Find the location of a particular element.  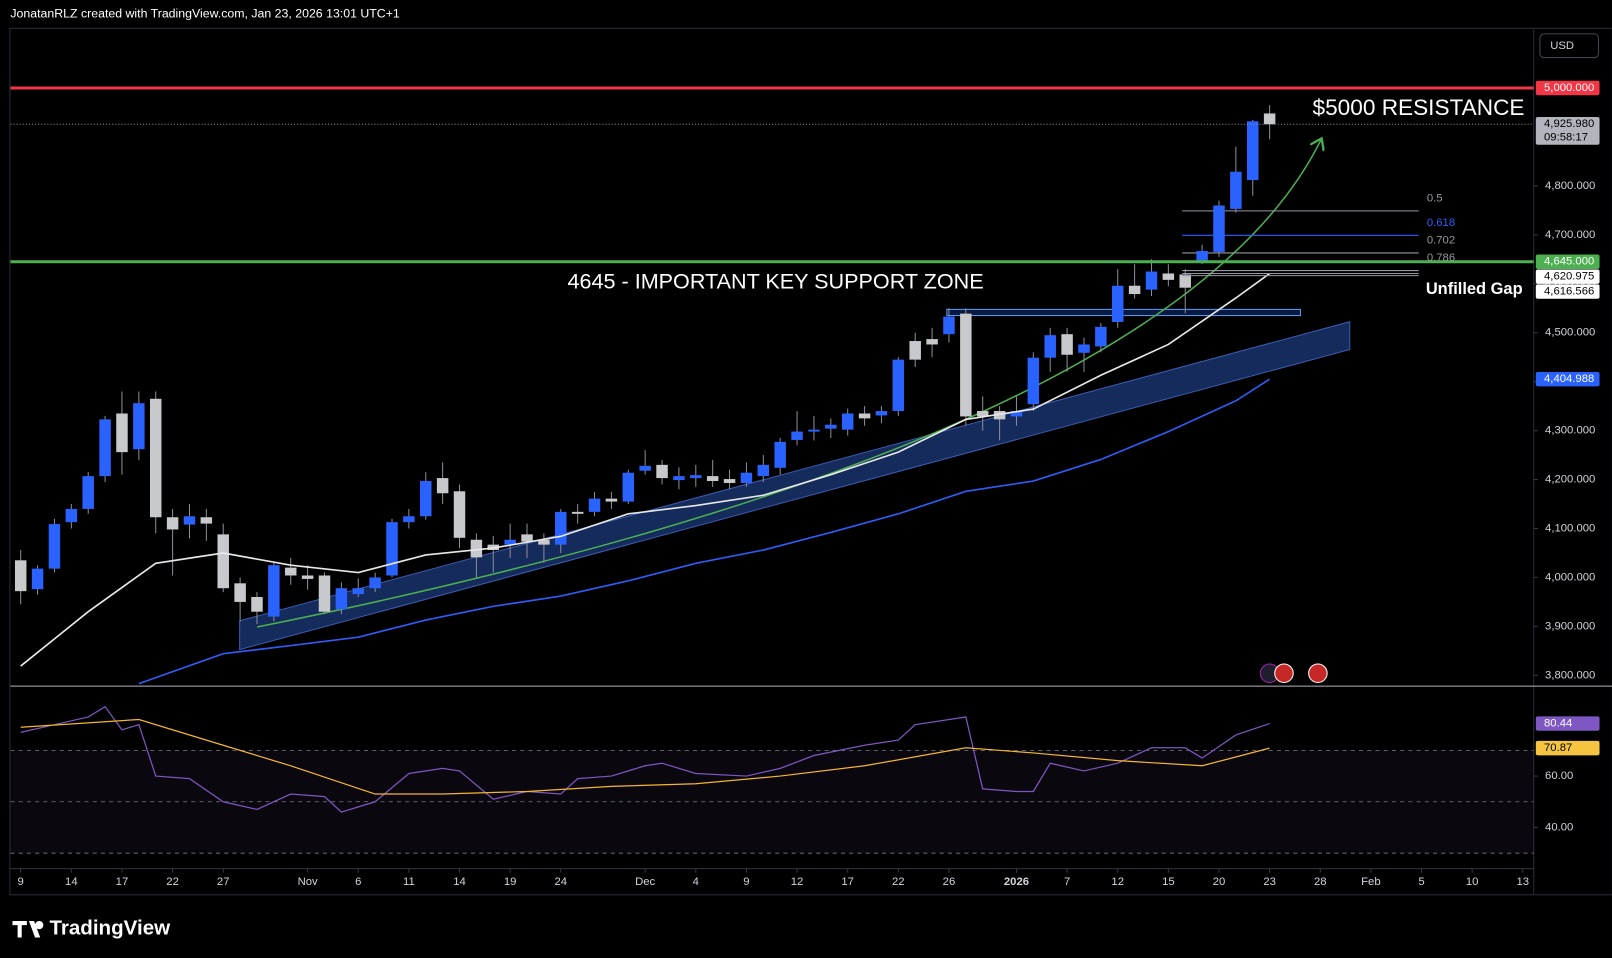

y-tick-label: 3,900.000 is located at coordinates (1570, 626).